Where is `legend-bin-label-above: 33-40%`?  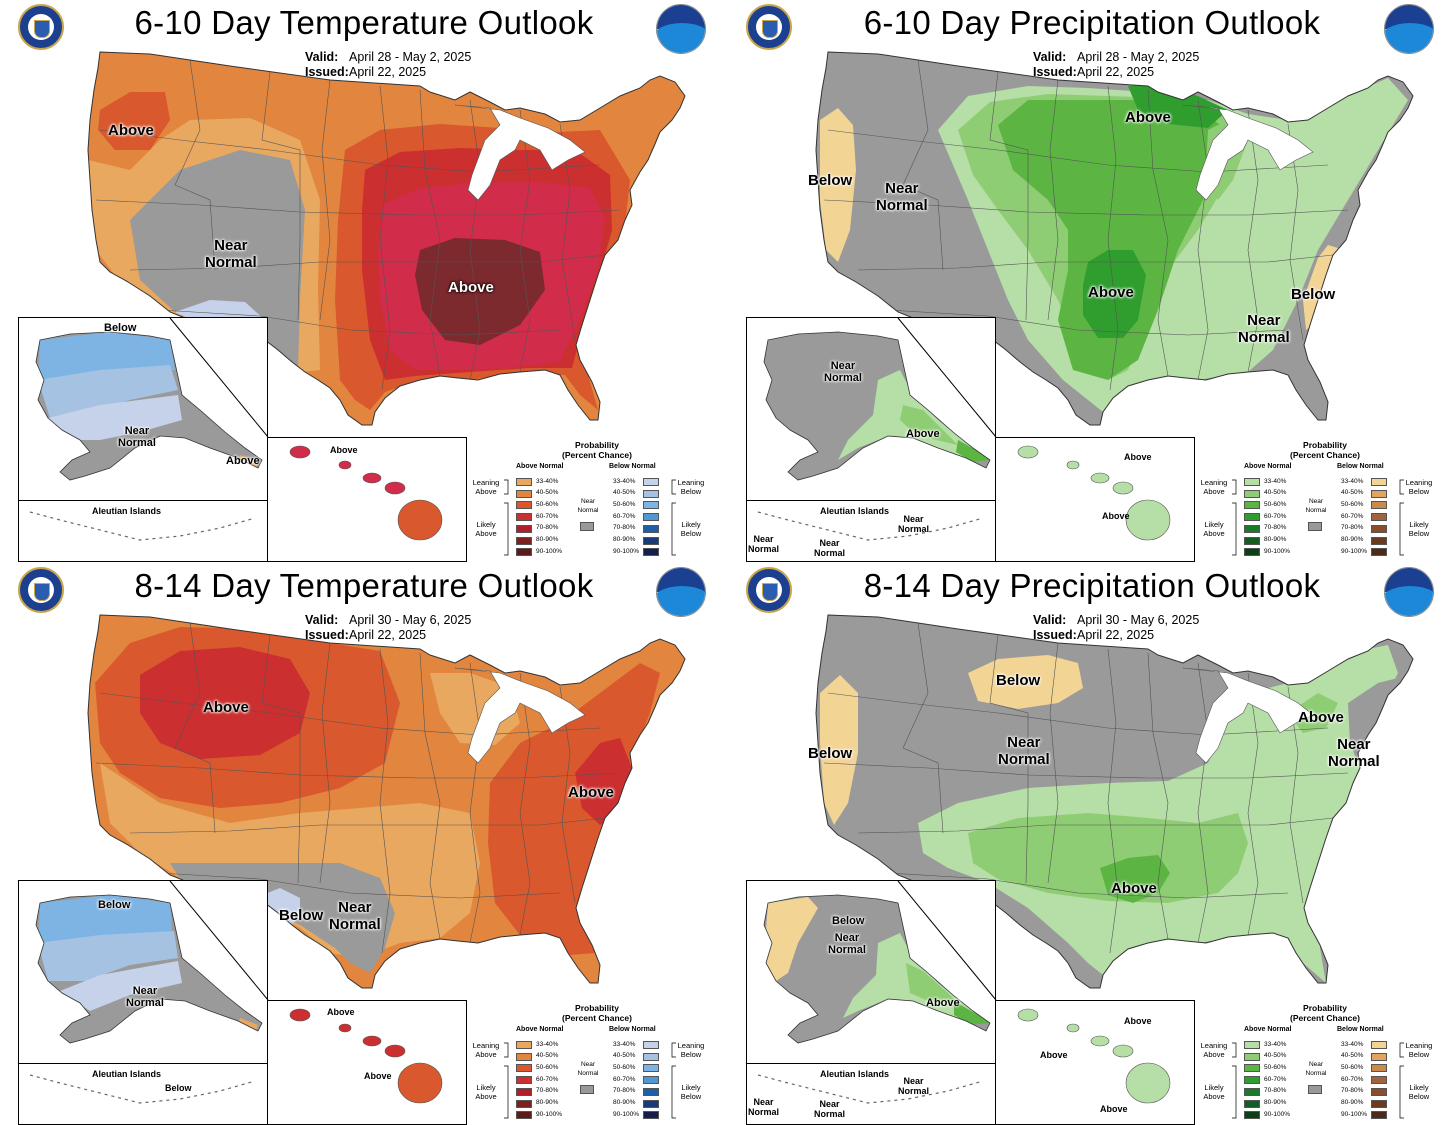 legend-bin-label-above: 33-40% is located at coordinates (547, 1044).